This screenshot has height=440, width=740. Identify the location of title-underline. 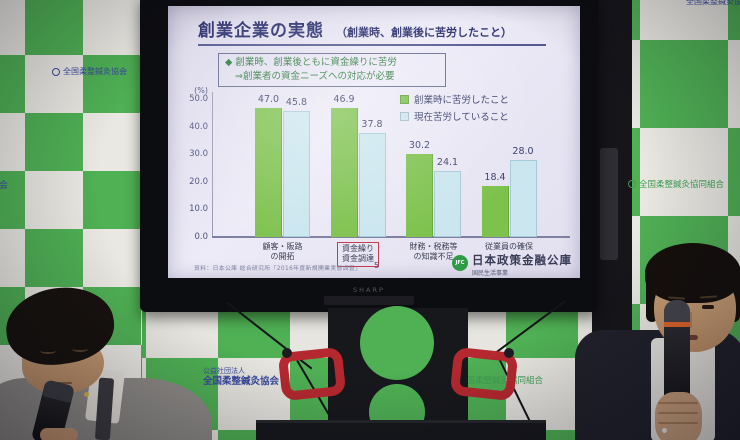
(372, 45).